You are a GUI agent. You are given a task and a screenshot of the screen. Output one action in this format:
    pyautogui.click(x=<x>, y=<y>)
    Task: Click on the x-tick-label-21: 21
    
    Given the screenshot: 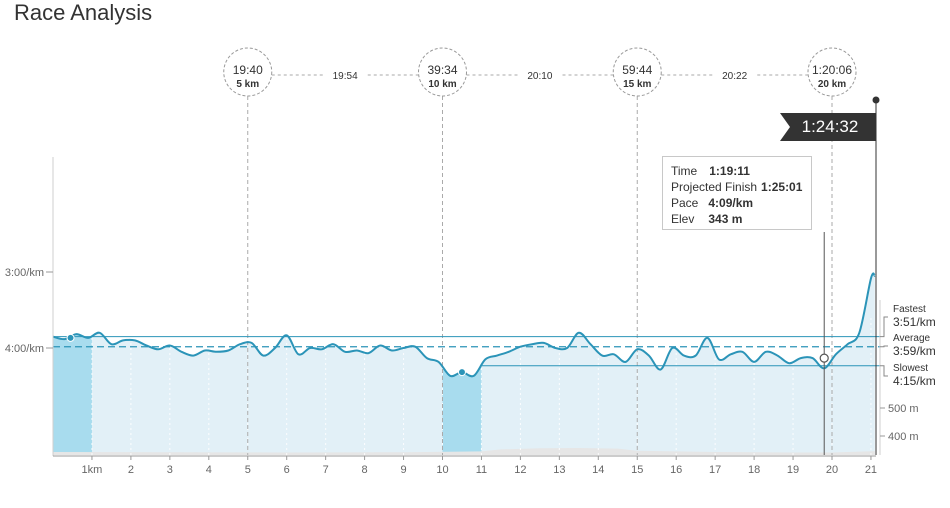 What is the action you would take?
    pyautogui.click(x=871, y=470)
    